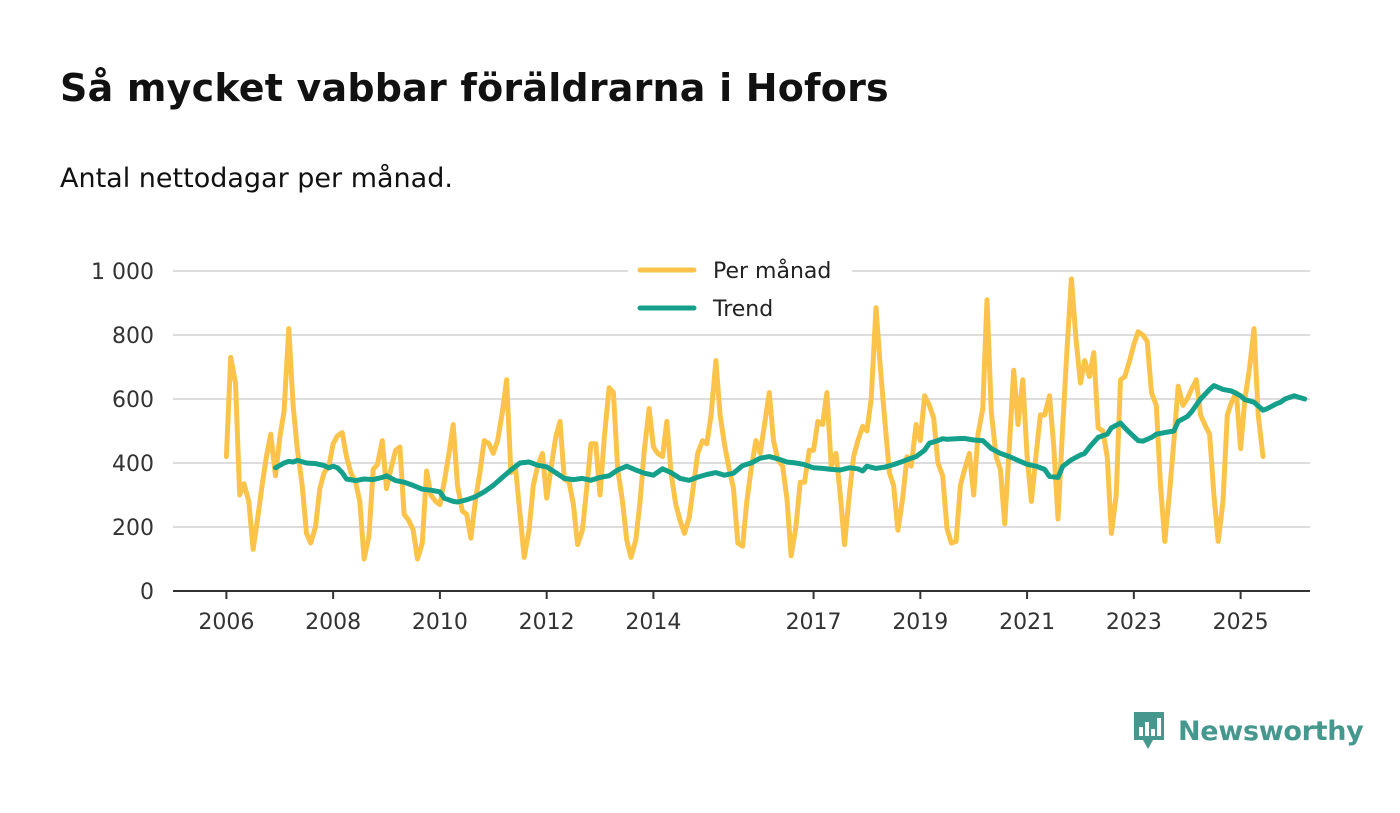  I want to click on y-tick-label: 0, so click(147, 592).